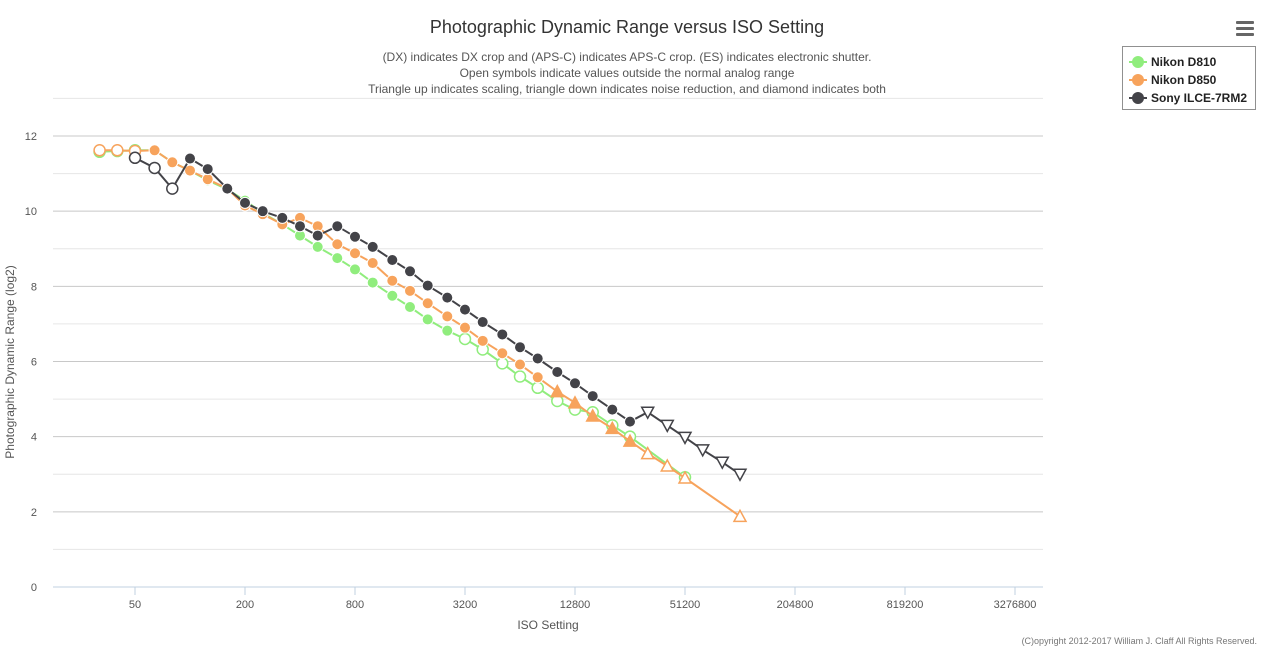 Image resolution: width=1261 pixels, height=652 pixels. I want to click on y-tick-label: 2, so click(34, 513).